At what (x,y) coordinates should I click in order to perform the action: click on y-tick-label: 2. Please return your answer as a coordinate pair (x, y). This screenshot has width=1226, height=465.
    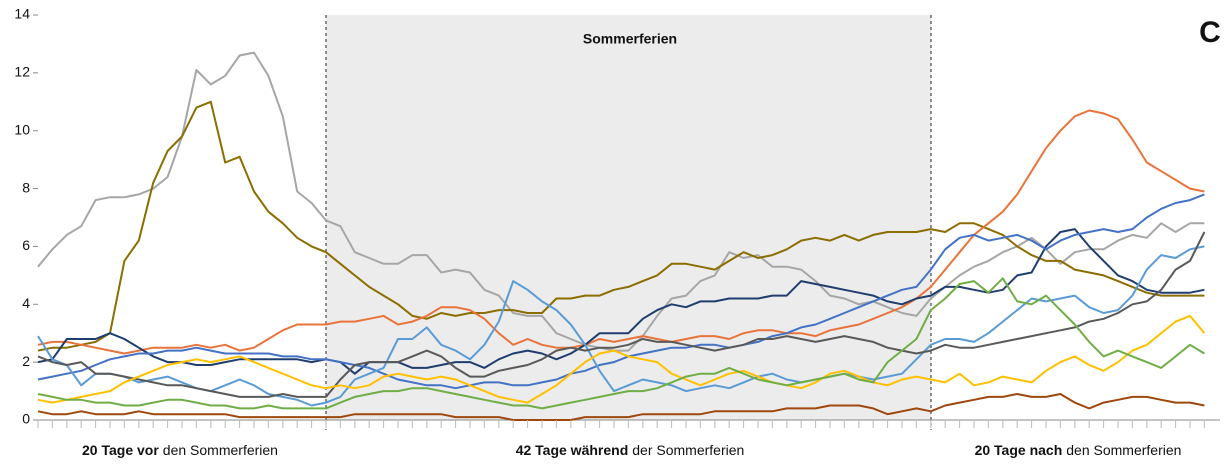
    Looking at the image, I should click on (26, 361).